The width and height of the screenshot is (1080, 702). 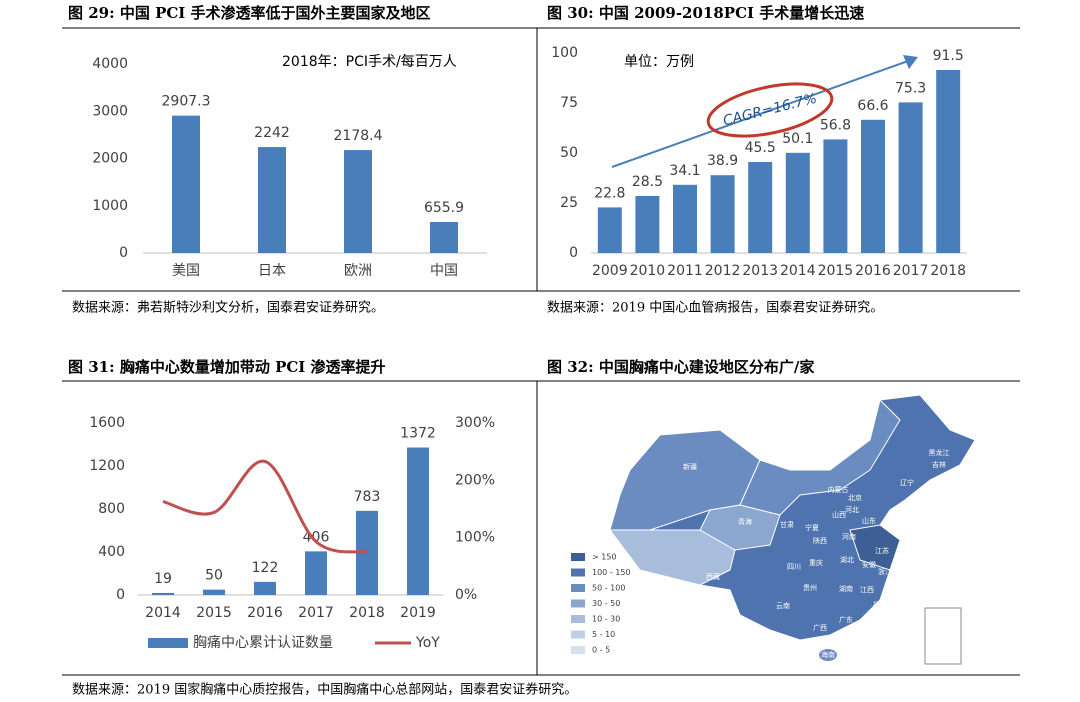 I want to click on region-label: 辽宁, so click(x=907, y=482).